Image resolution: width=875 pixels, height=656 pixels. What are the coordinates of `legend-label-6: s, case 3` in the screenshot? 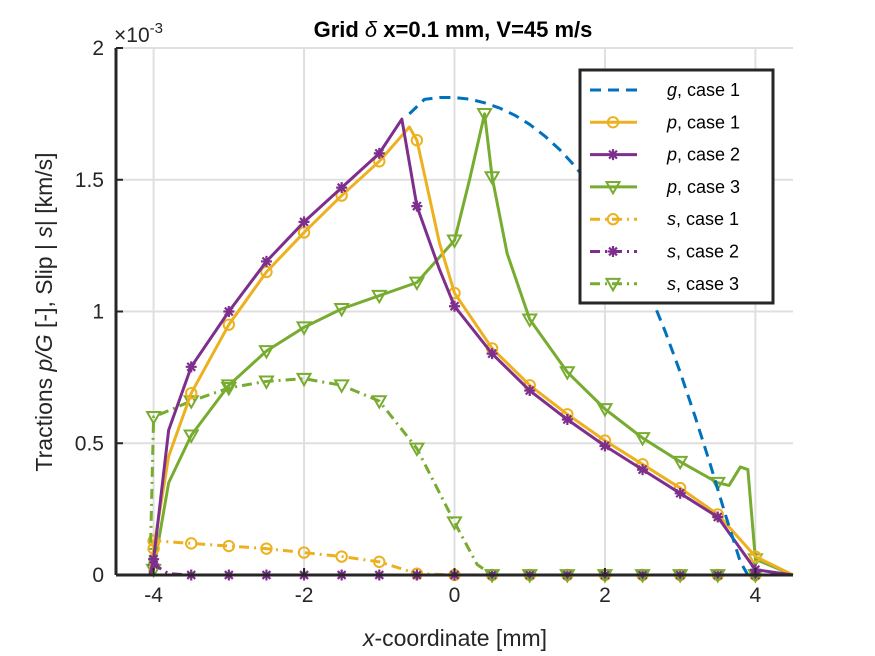 It's located at (703, 284).